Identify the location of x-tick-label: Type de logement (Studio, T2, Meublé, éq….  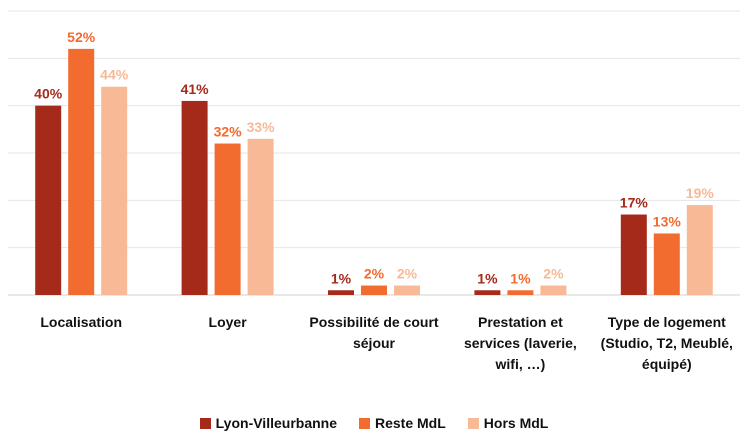
(666, 343).